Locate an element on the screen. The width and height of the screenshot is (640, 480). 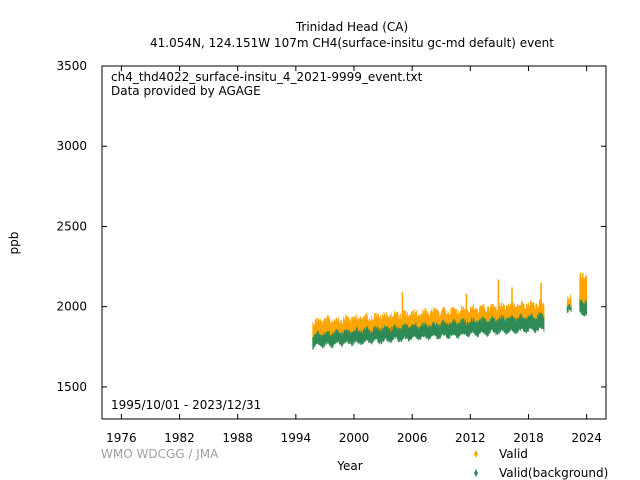
legend: Valid Valid(background) is located at coordinates (541, 463).